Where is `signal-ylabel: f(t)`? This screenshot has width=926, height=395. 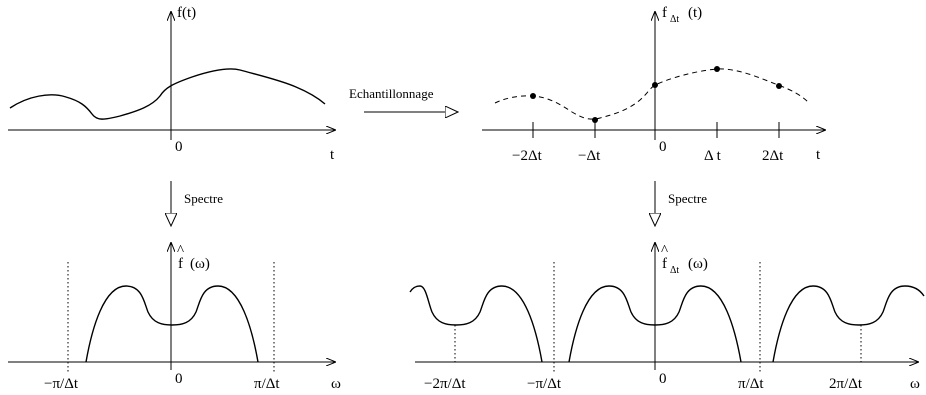
signal-ylabel: f(t) is located at coordinates (186, 13).